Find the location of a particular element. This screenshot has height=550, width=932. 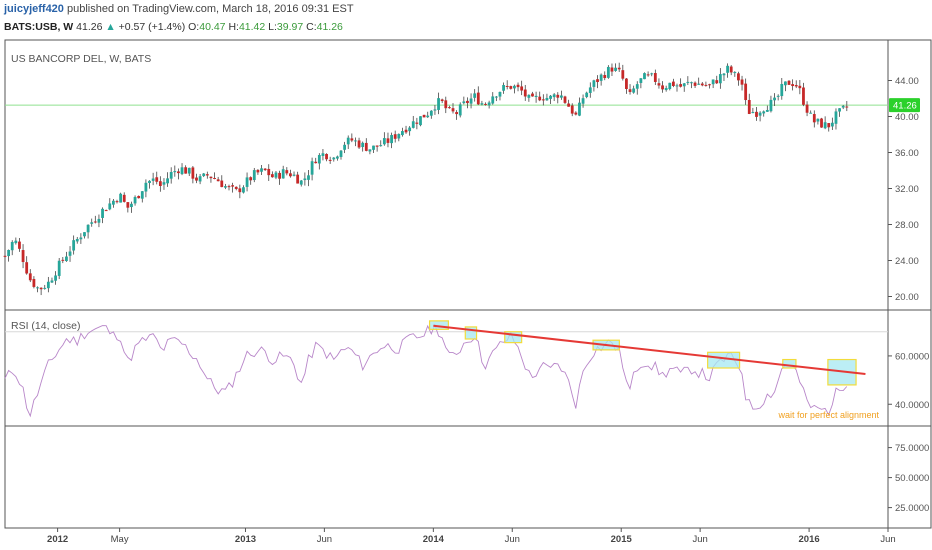

low-label: L: is located at coordinates (272, 27).